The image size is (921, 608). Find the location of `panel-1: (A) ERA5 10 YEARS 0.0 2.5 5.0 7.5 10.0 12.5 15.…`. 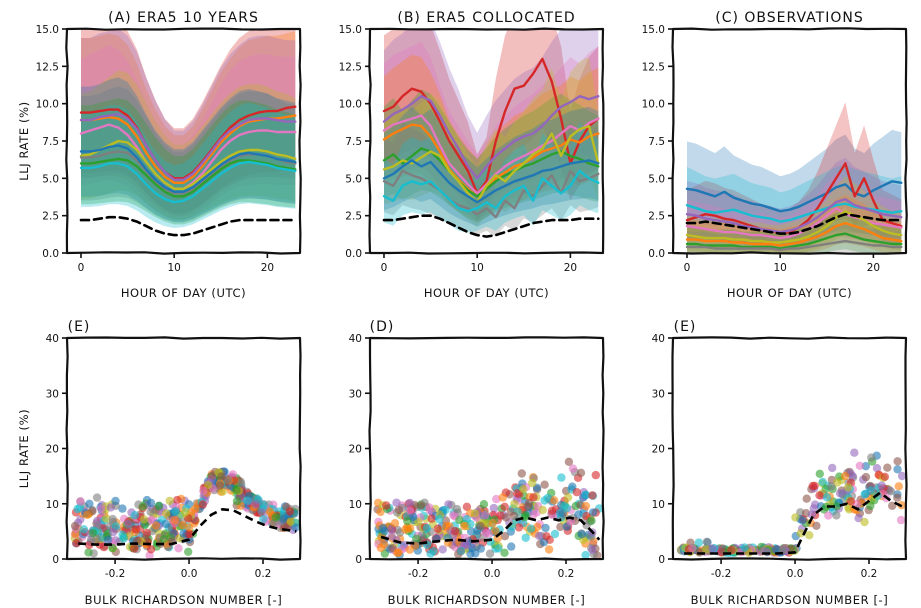

panel-1: (A) ERA5 10 YEARS 0.0 2.5 5.0 7.5 10.0 12.5 15.… is located at coordinates (159, 155).